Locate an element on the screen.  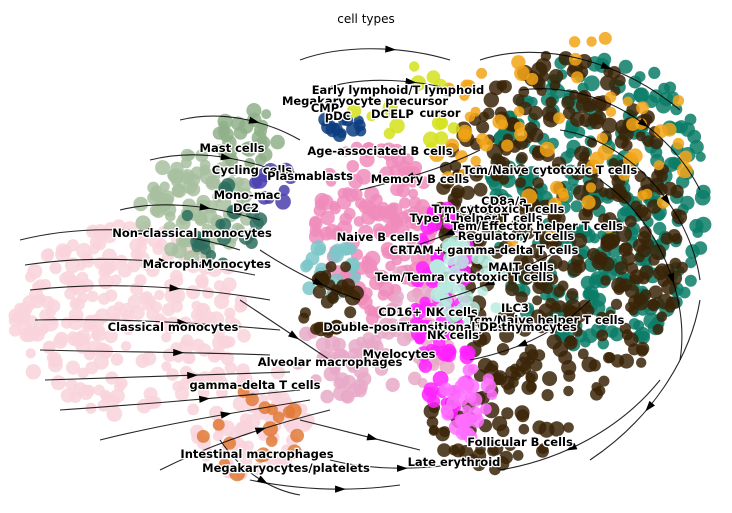
cell-type-label: cursor is located at coordinates (439, 113).